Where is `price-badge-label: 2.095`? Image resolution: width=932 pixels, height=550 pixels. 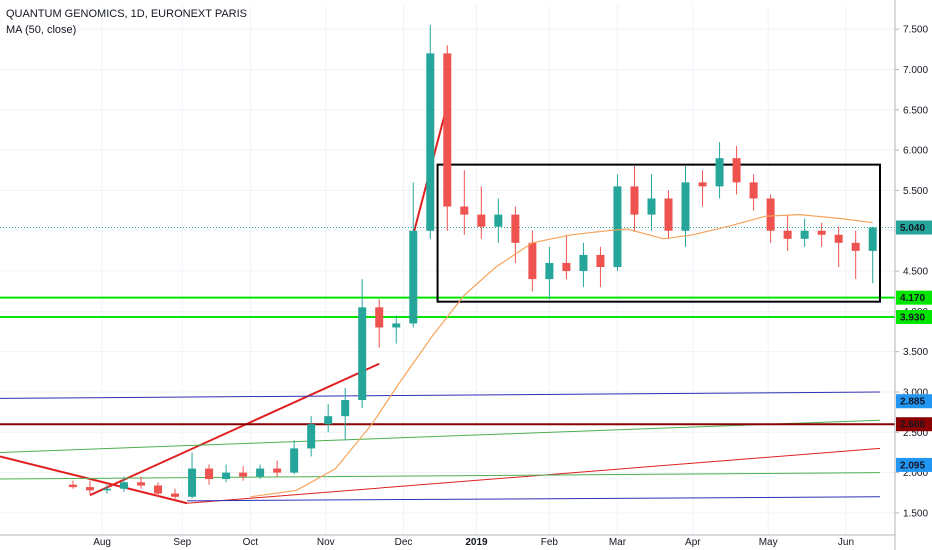 price-badge-label: 2.095 is located at coordinates (912, 465).